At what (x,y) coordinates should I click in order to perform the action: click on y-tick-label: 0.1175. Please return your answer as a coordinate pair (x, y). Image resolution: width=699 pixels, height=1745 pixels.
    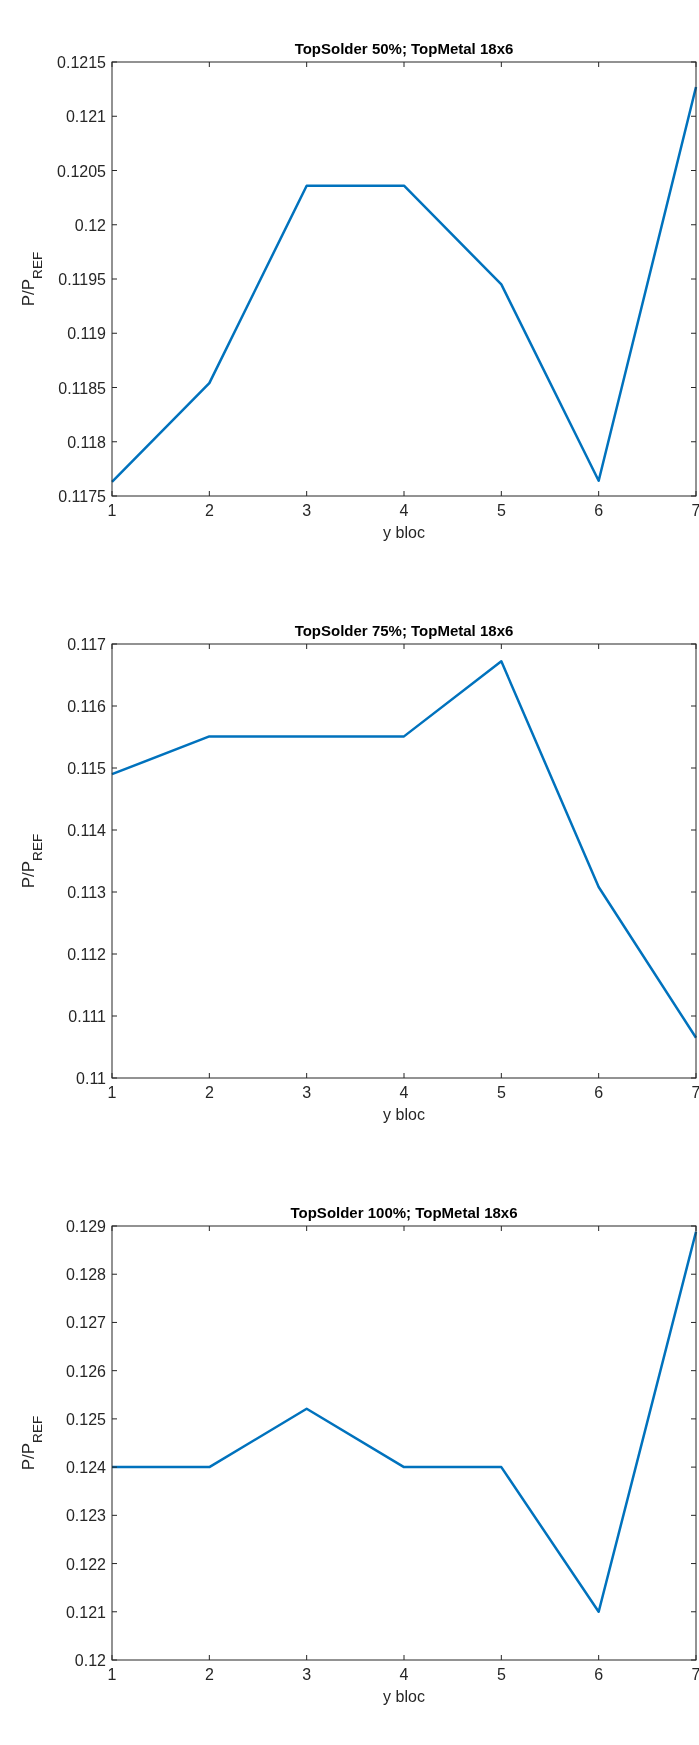
    Looking at the image, I should click on (82, 496).